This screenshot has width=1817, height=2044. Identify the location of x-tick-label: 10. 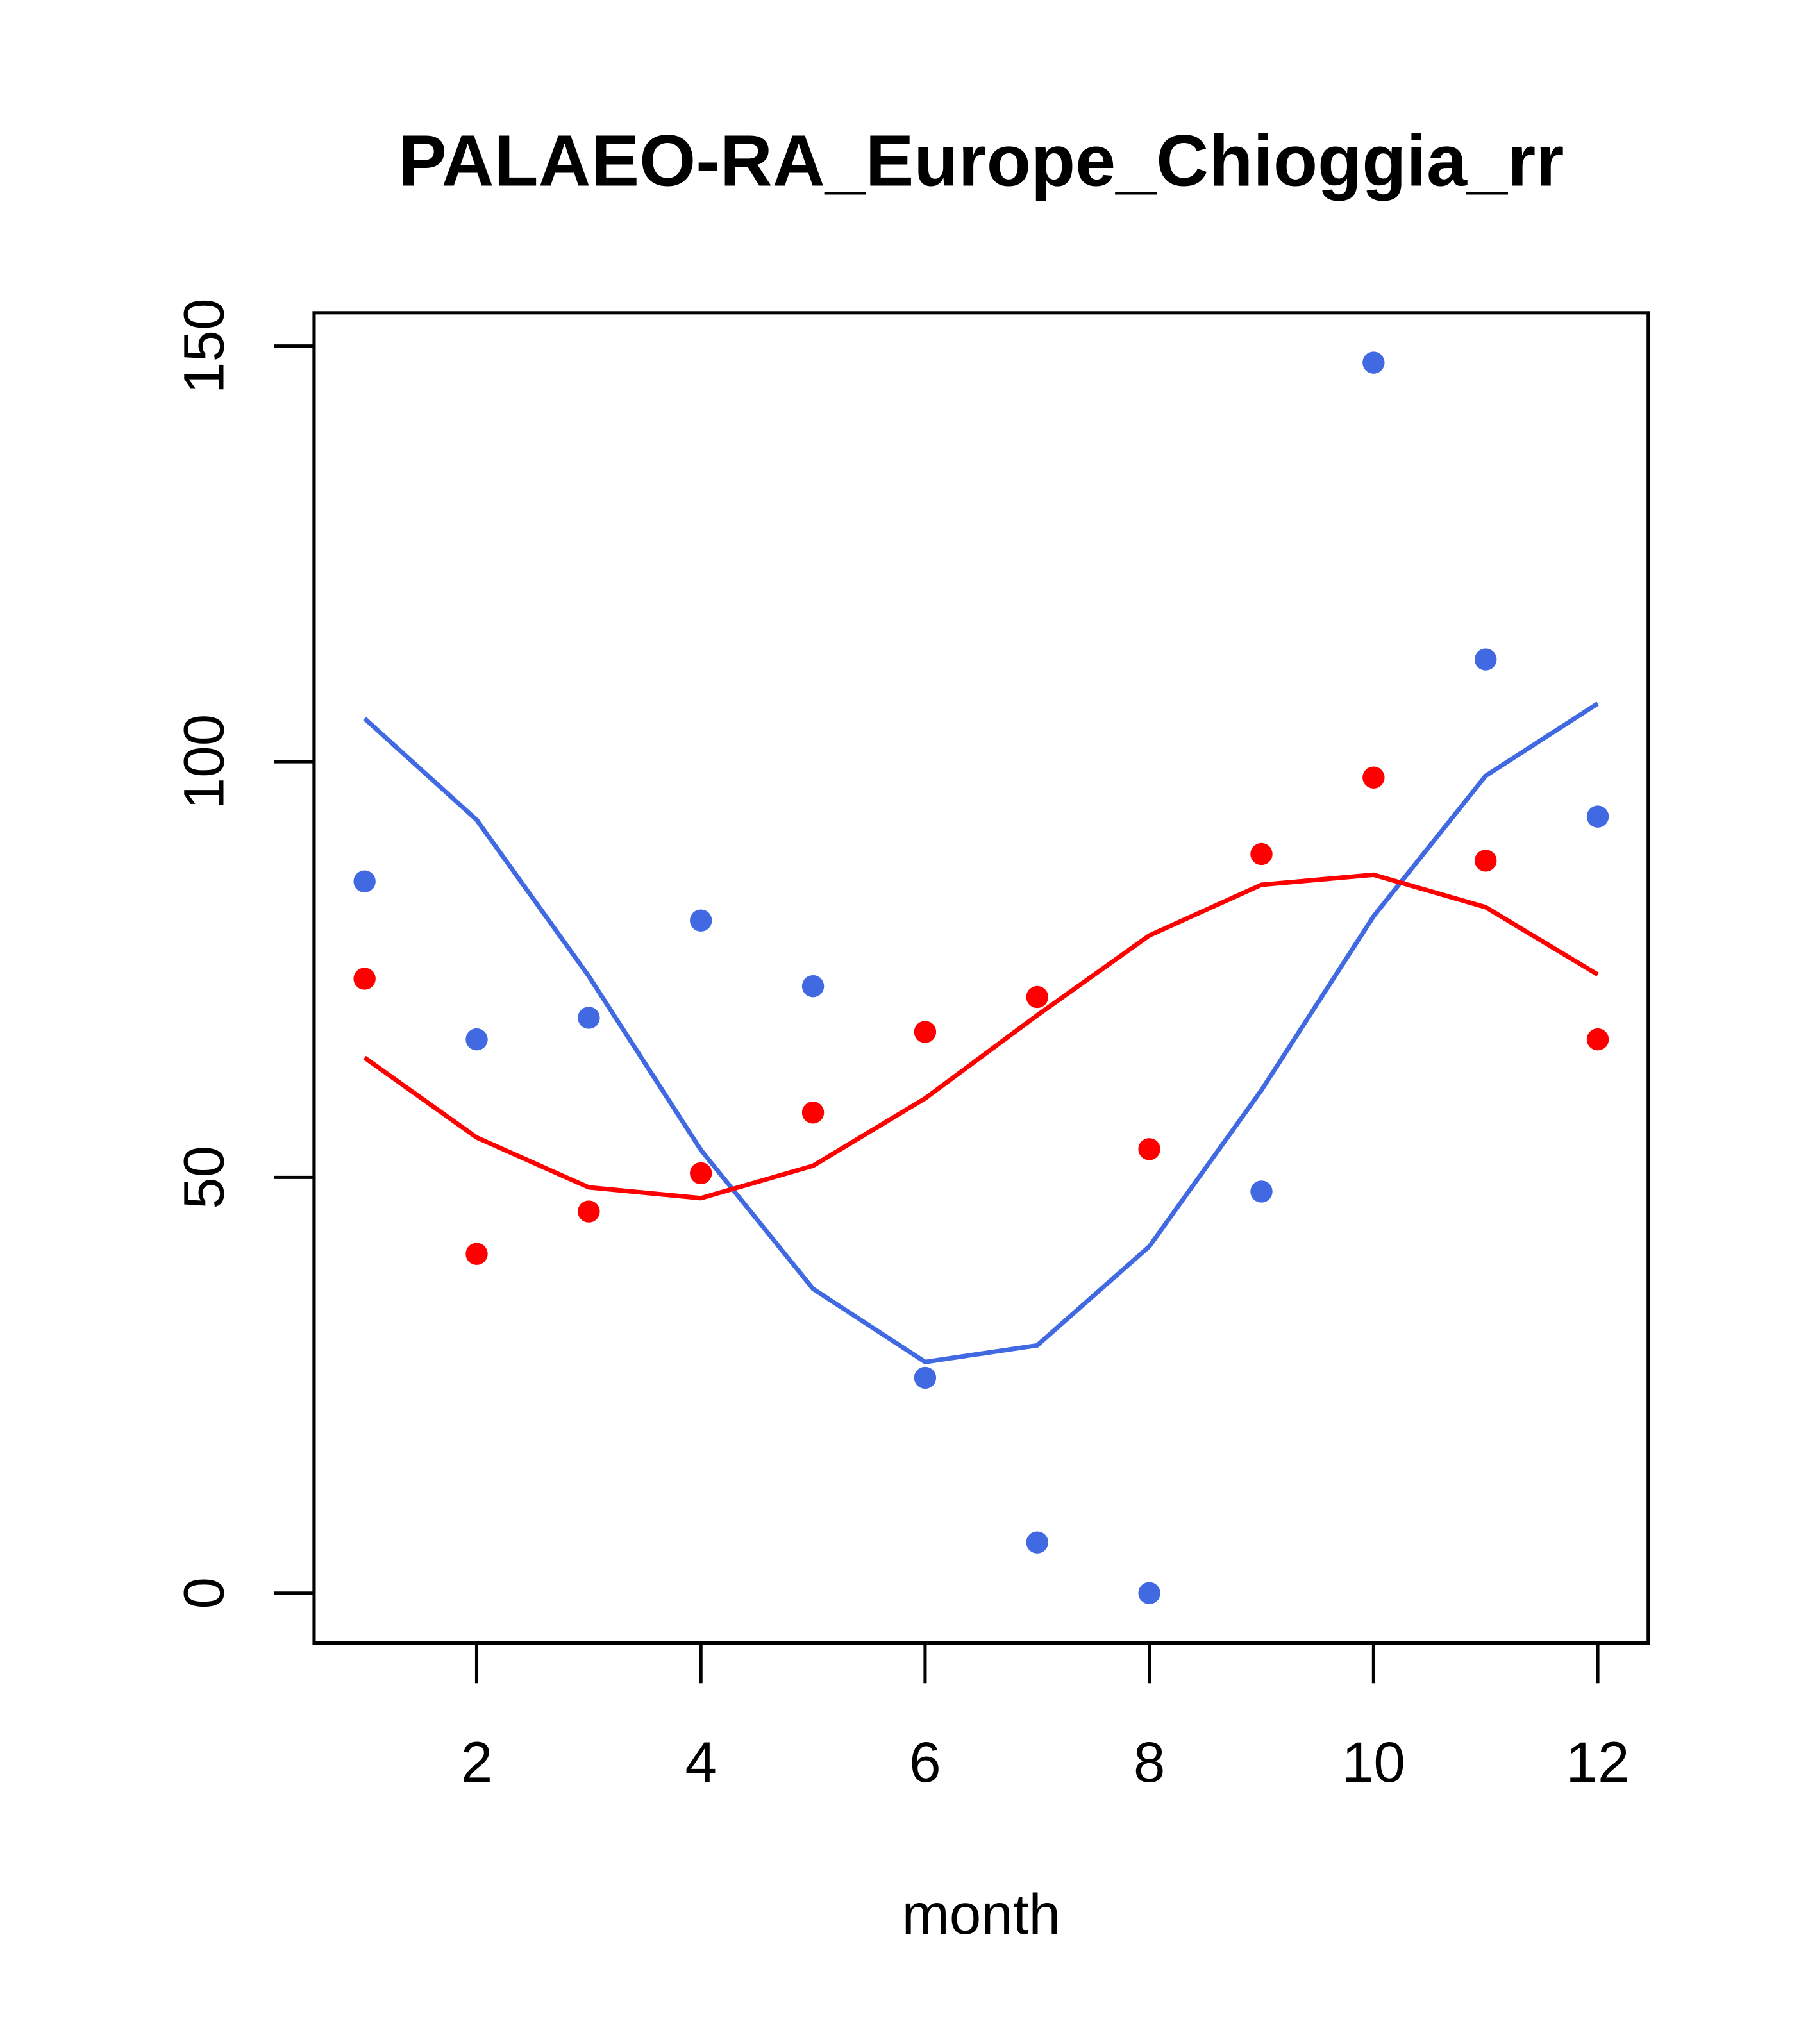
(1374, 1762).